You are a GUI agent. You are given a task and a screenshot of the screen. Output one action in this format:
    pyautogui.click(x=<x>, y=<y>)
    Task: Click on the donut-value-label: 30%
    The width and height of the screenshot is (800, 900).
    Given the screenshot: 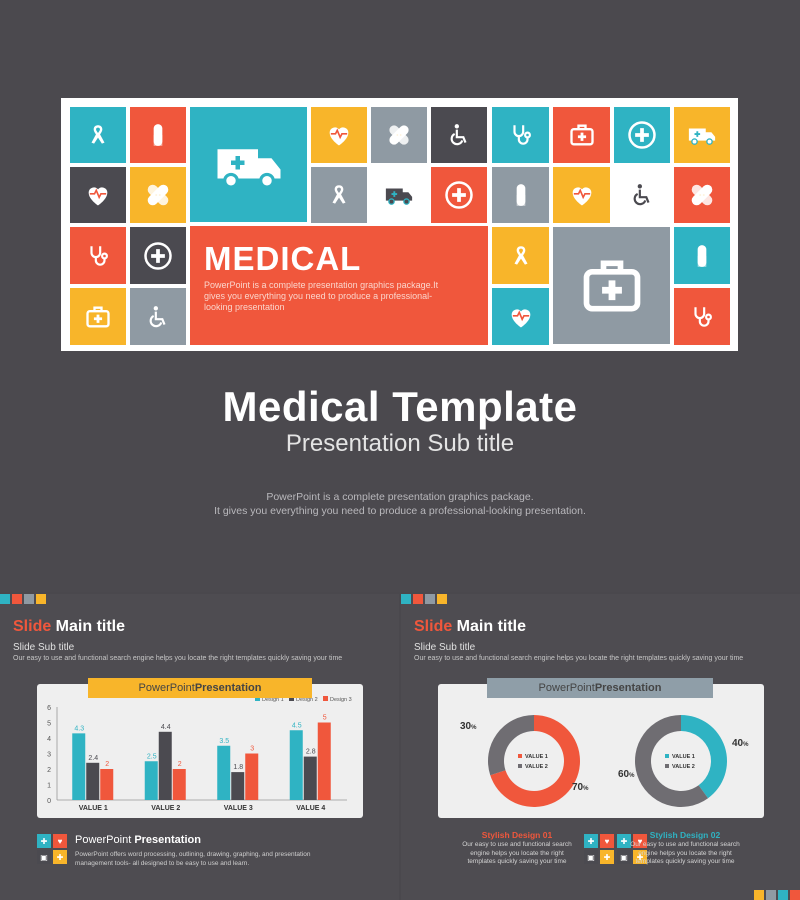 What is the action you would take?
    pyautogui.click(x=468, y=726)
    